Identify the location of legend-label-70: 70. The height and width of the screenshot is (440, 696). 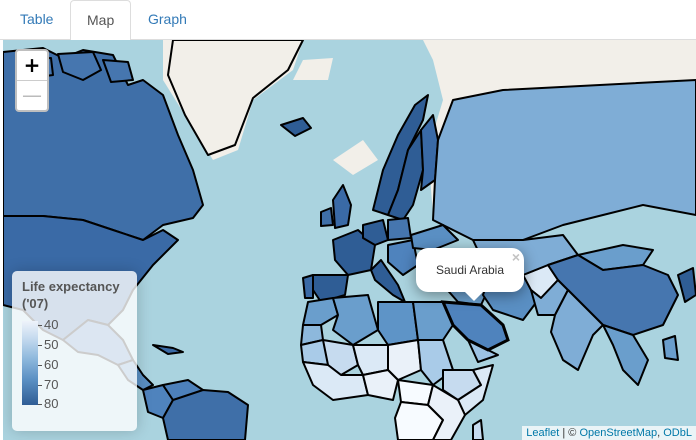
(51, 384).